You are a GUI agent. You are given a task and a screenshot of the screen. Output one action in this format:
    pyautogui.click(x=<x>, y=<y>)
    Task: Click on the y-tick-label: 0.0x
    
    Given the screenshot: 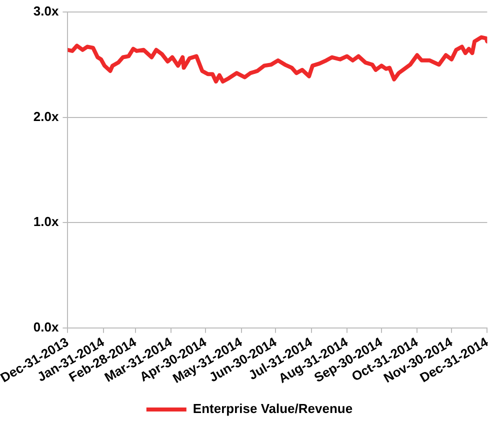 What is the action you would take?
    pyautogui.click(x=46, y=326)
    